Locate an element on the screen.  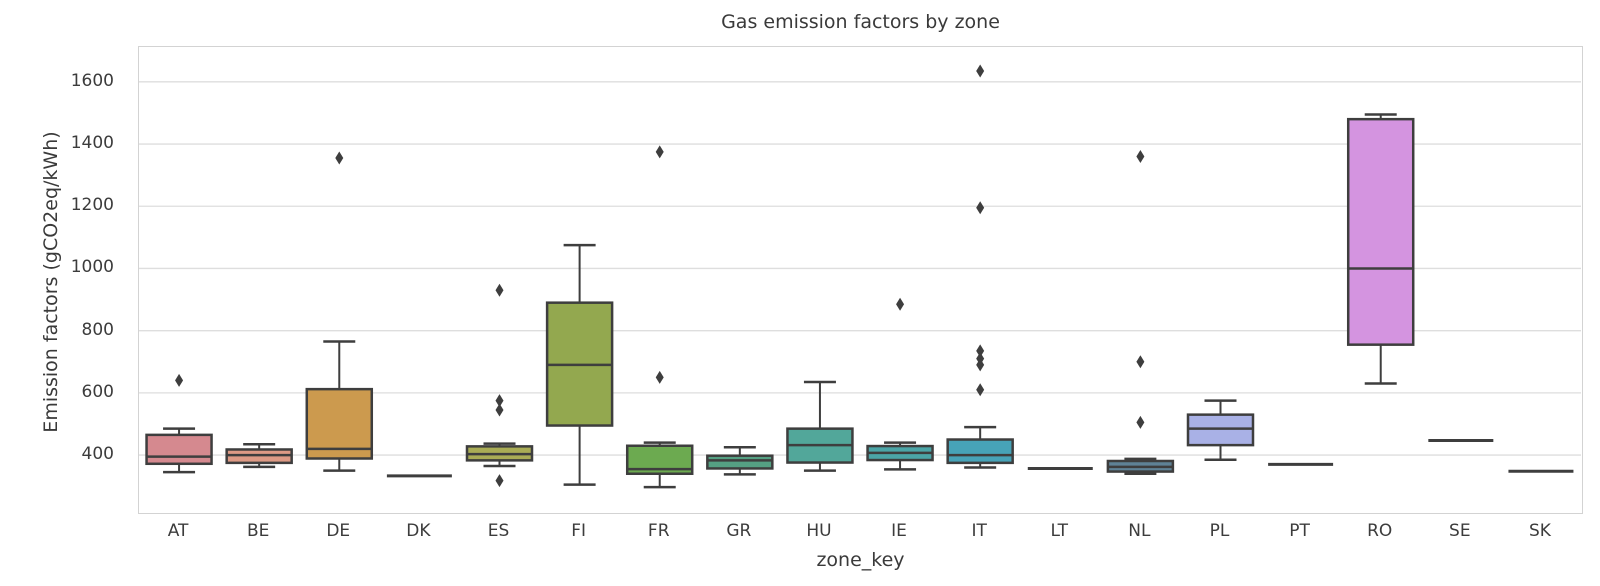
x-tick-label-GR: GR is located at coordinates (739, 531).